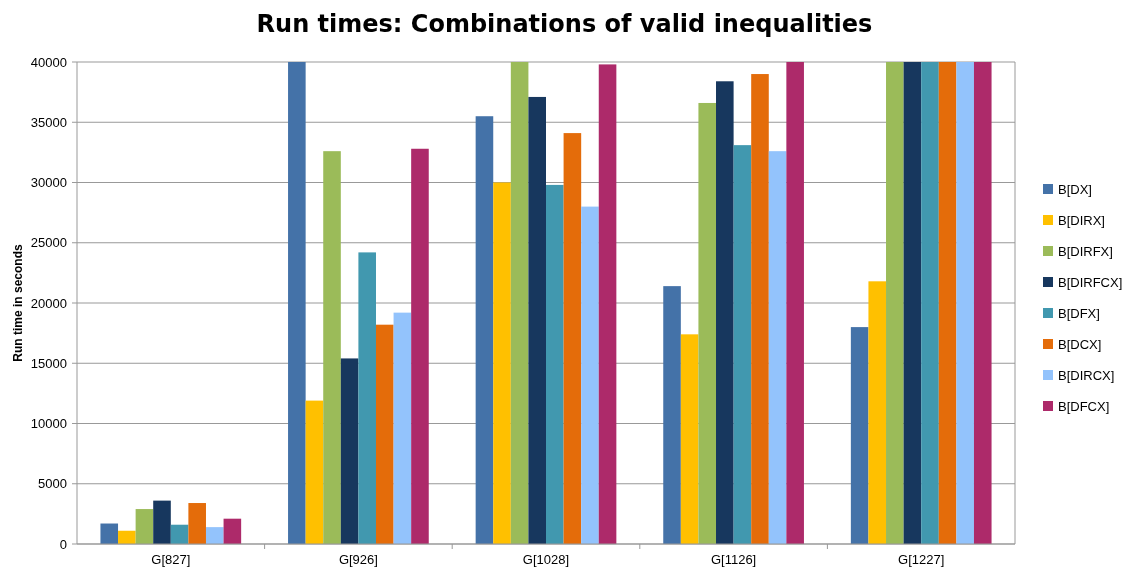 This screenshot has height=575, width=1129. What do you see at coordinates (1079, 313) in the screenshot?
I see `legend-label: B[DFX]` at bounding box center [1079, 313].